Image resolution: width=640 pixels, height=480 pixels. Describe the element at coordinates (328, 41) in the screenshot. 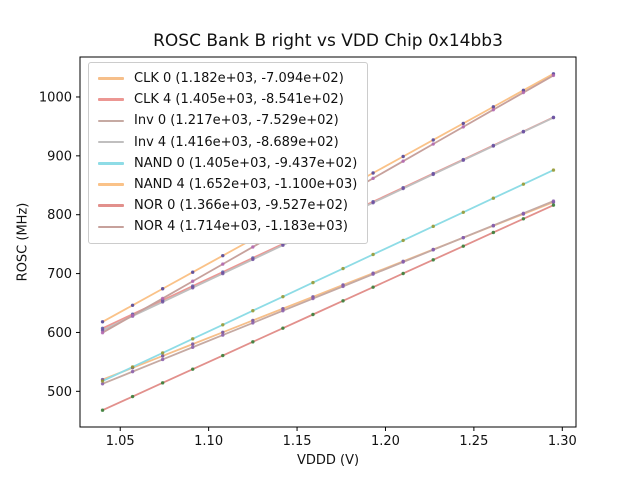

I see `chart-title: ROSC Bank B right vs VDD Chip 0x14bb3` at that location.